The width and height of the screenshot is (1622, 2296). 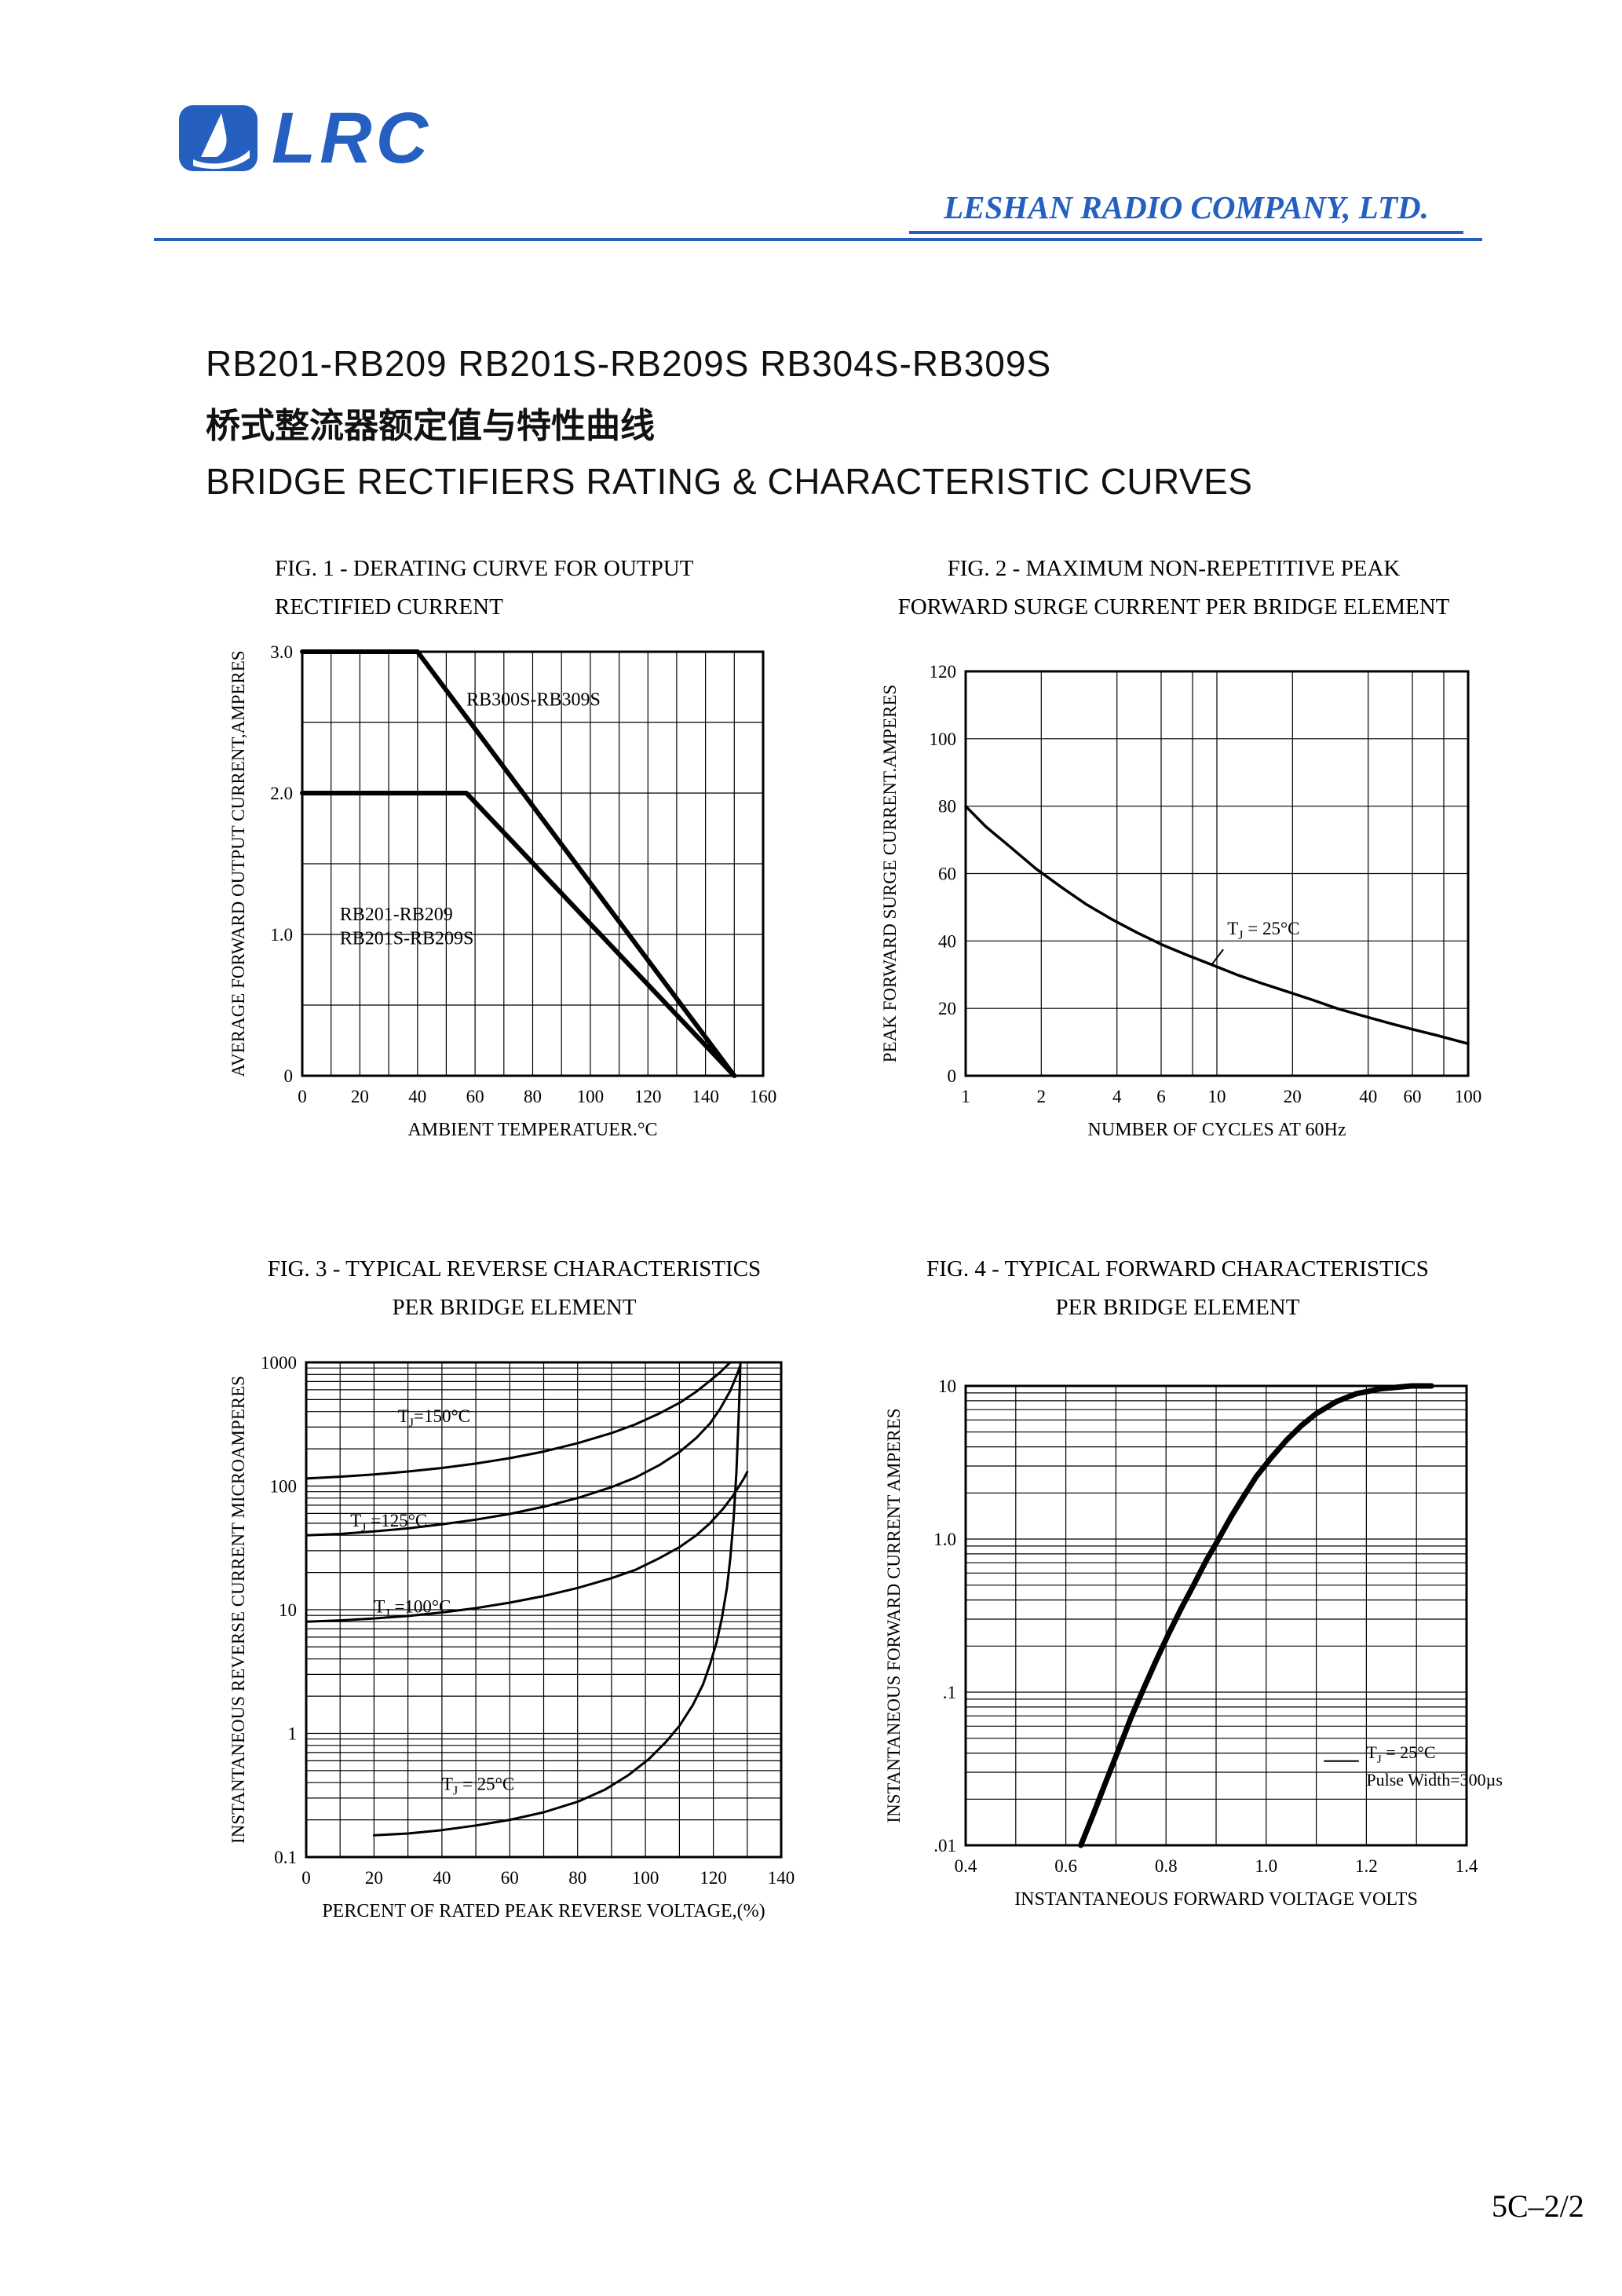 I want to click on chart-text: 1000, so click(x=279, y=1363).